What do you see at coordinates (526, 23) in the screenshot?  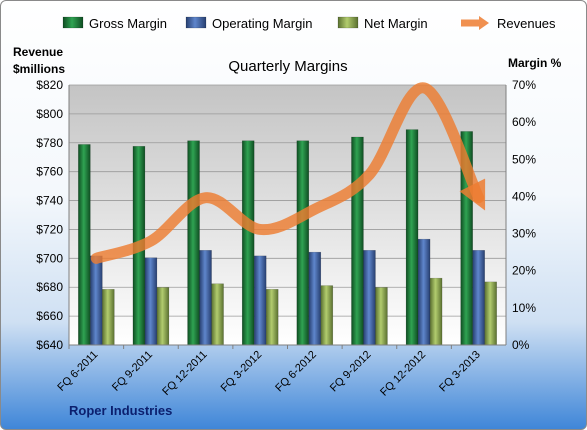 I see `legend-label: Revenues` at bounding box center [526, 23].